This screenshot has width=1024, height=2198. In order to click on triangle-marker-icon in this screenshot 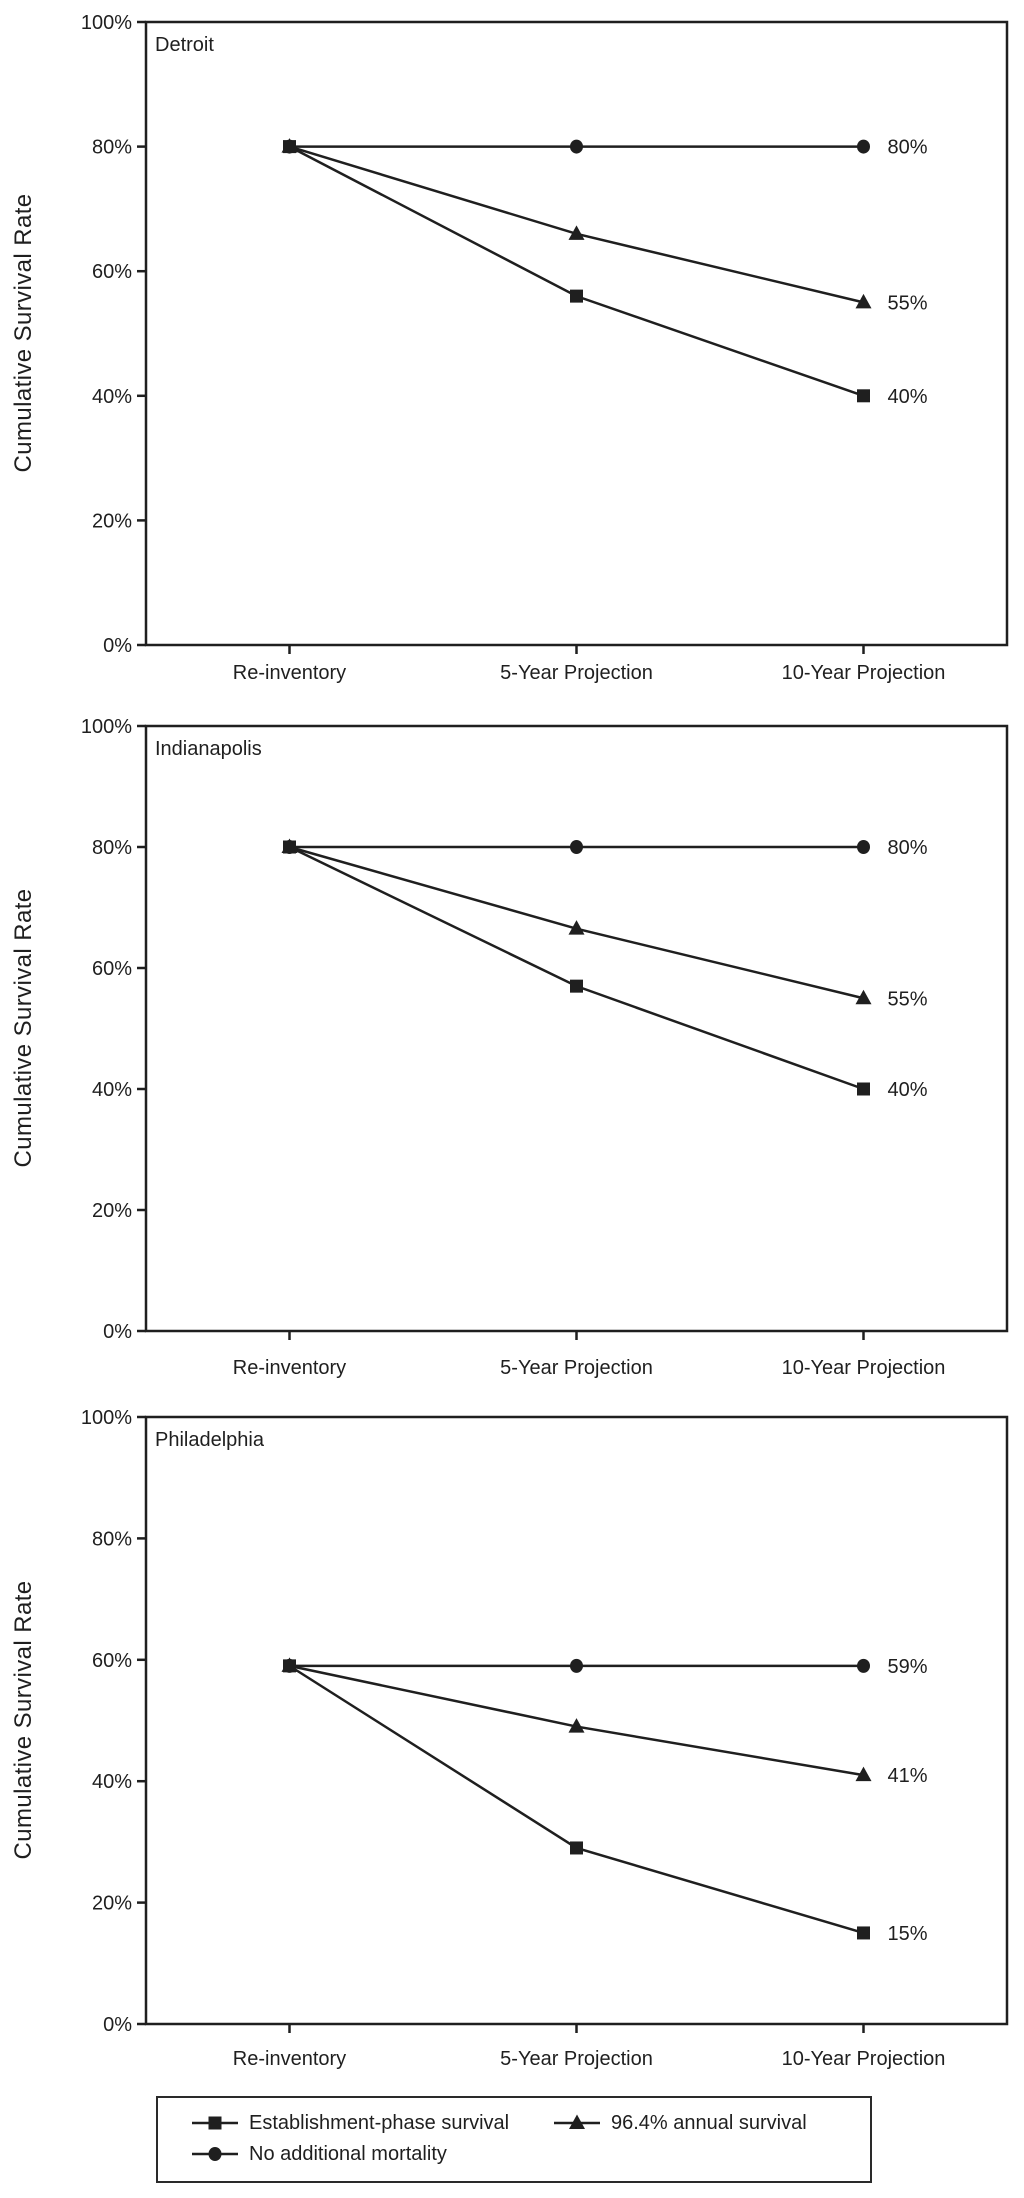, I will do `click(577, 2121)`.